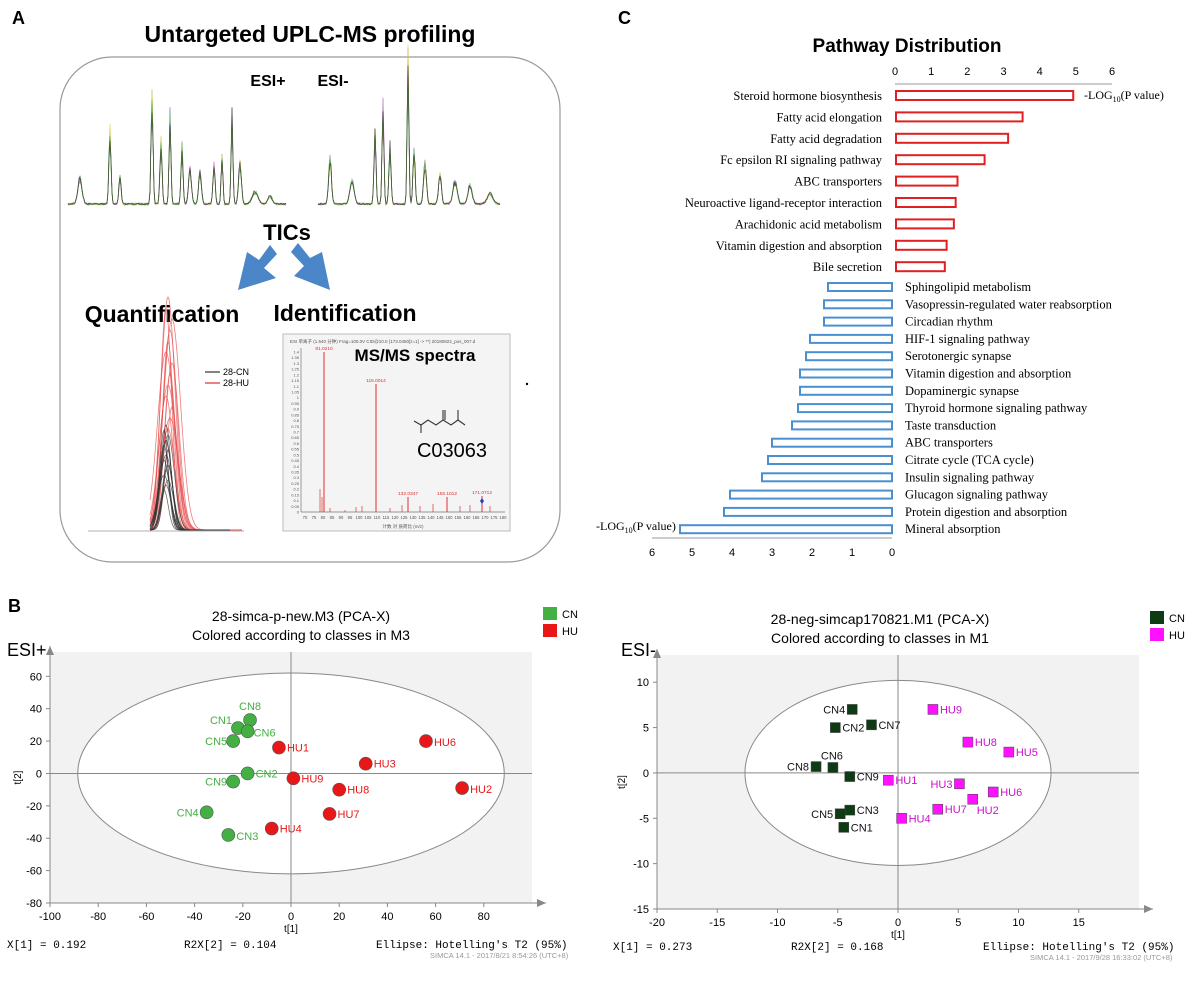 The height and width of the screenshot is (991, 1200). What do you see at coordinates (298, 512) in the screenshot?
I see `spectrum-ytick: 0` at bounding box center [298, 512].